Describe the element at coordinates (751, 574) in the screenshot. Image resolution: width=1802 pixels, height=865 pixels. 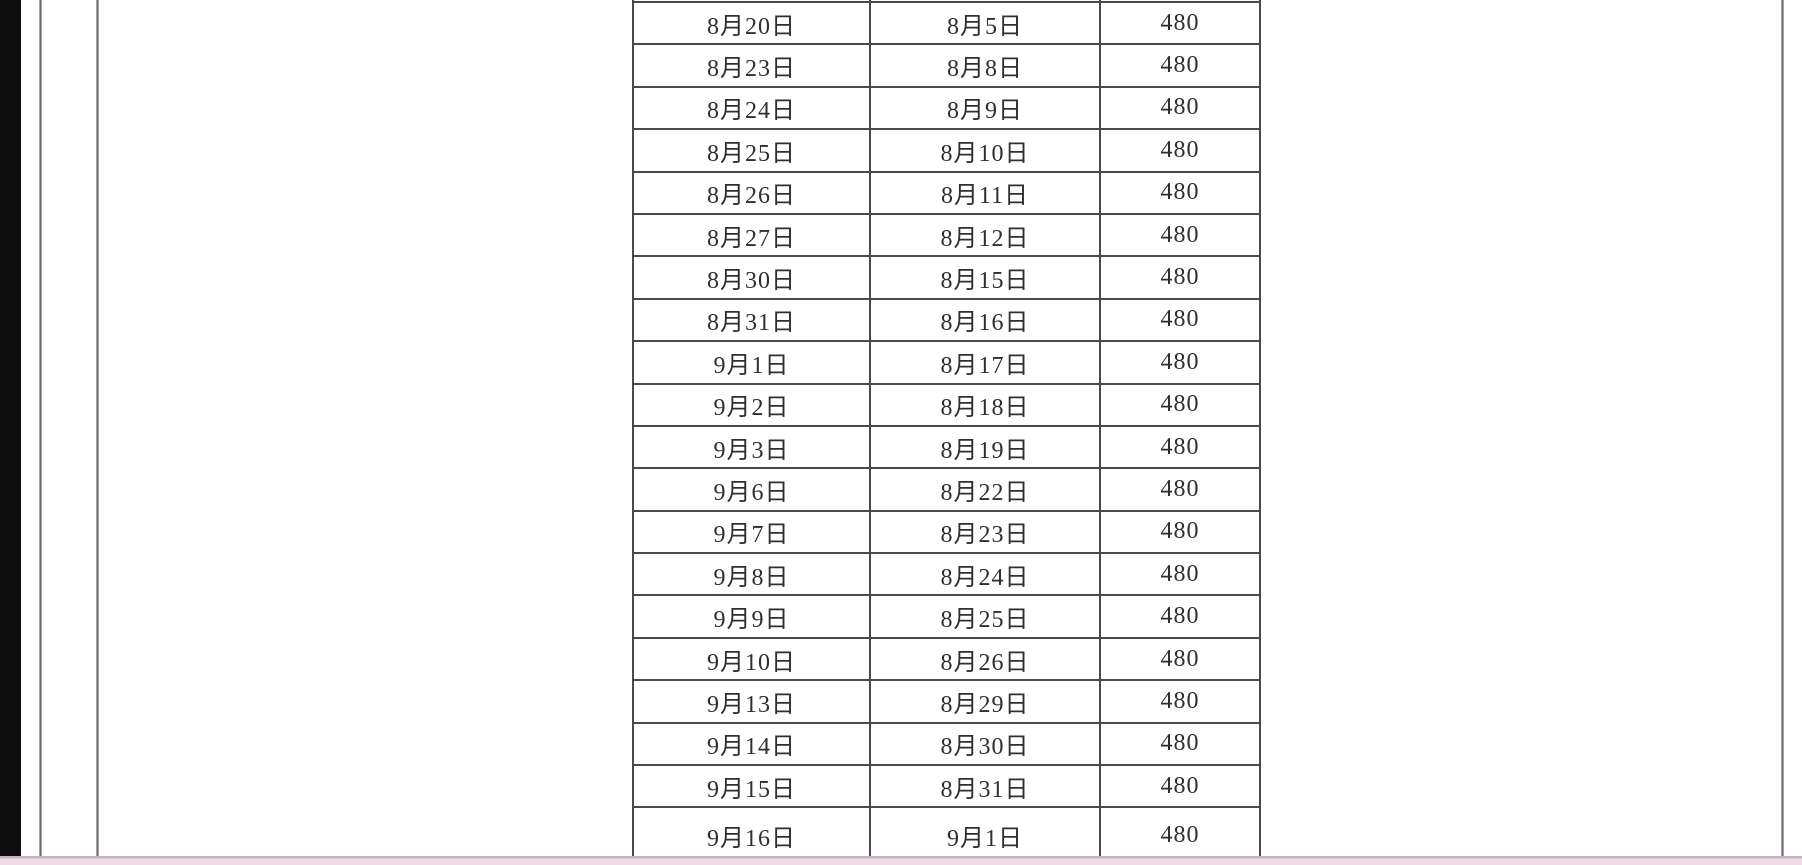
I see `table-cell: 9月8日` at that location.